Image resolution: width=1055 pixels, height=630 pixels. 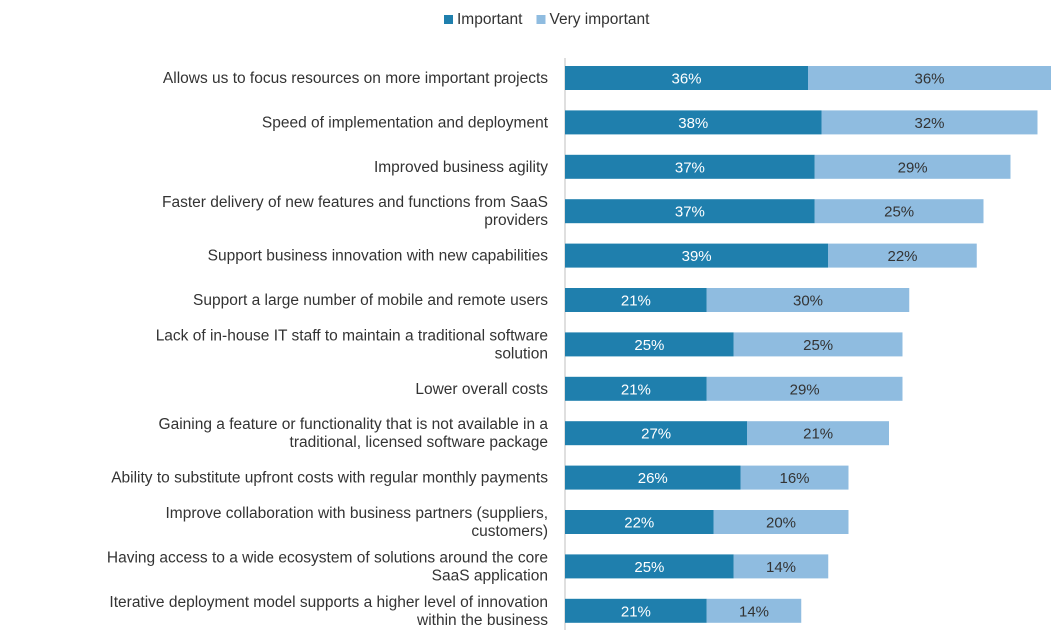 I want to click on category-label-line: SaaS application, so click(x=490, y=575).